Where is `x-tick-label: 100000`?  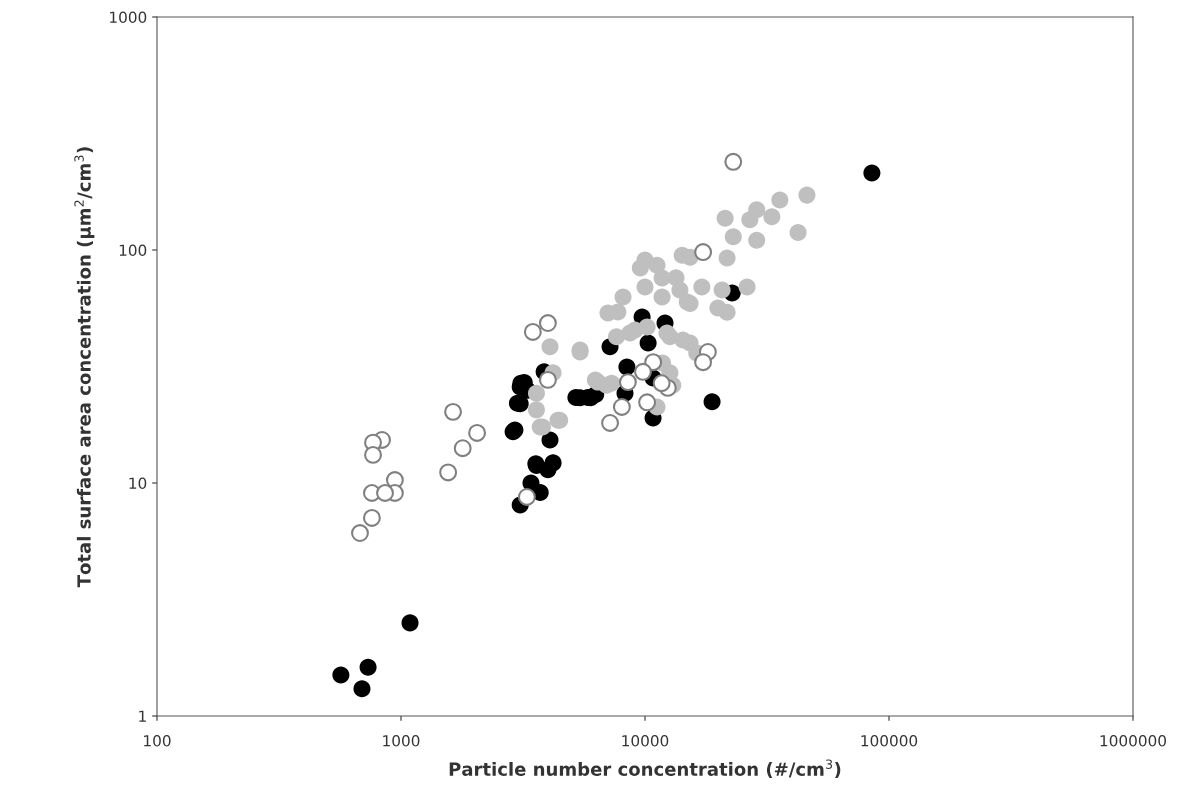 x-tick-label: 100000 is located at coordinates (889, 741).